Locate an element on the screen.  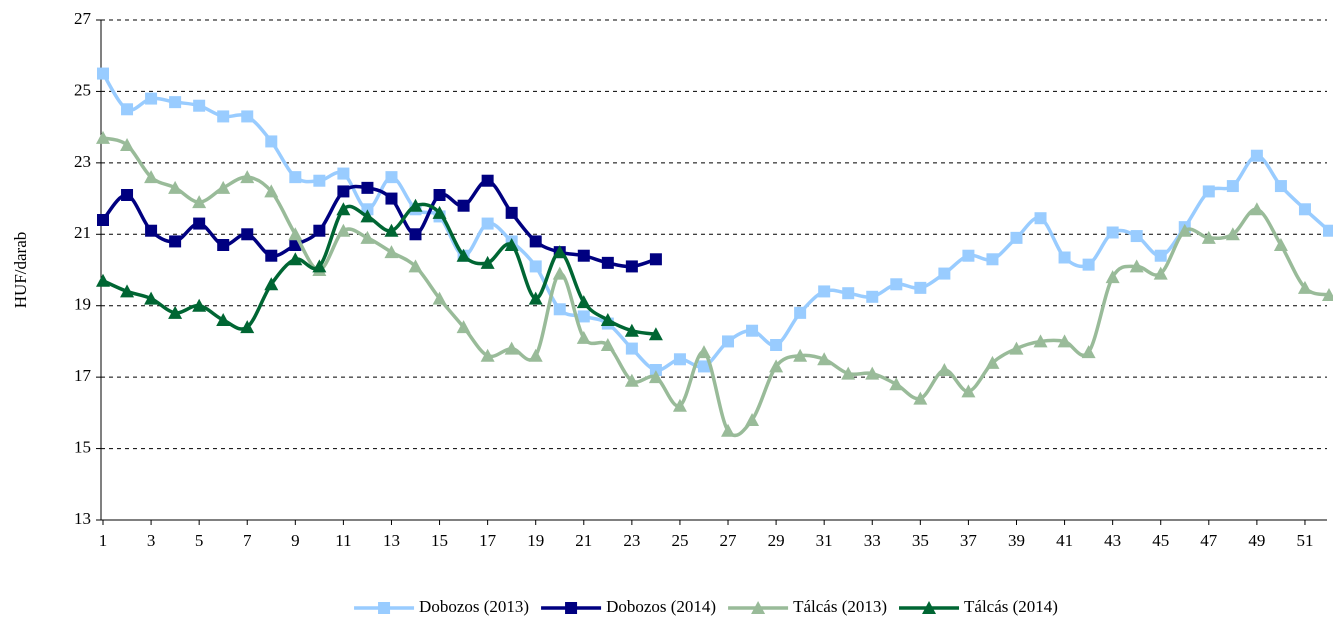
x-tick-label: 15 is located at coordinates (439, 540).